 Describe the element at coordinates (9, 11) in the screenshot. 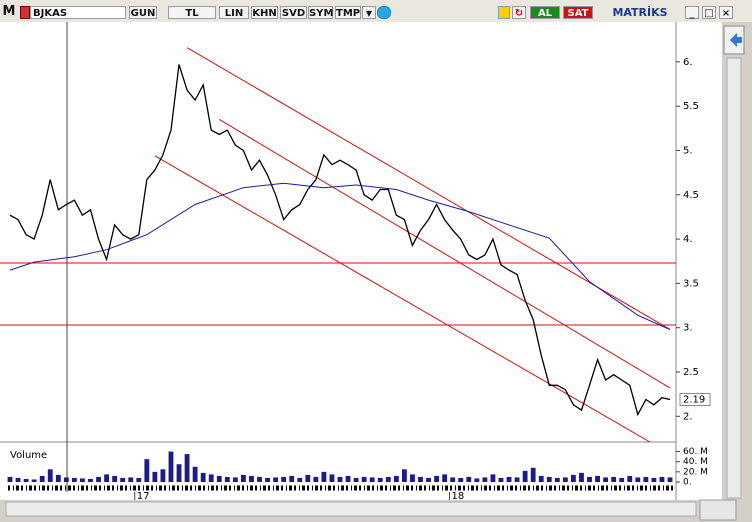

I see `logo: M` at that location.